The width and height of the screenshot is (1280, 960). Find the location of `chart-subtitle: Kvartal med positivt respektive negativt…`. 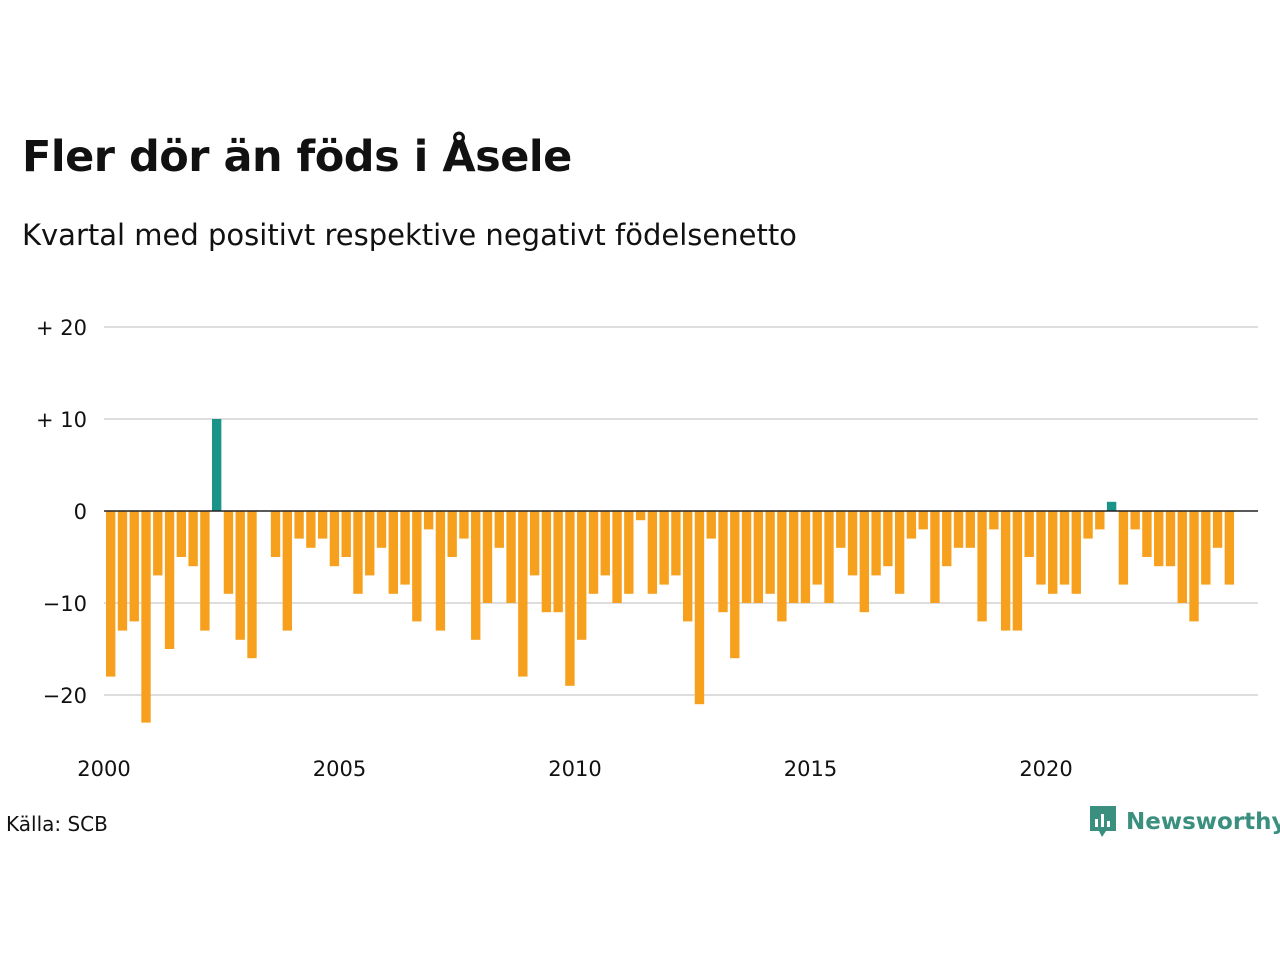

chart-subtitle: Kvartal med positivt respektive negativt… is located at coordinates (409, 235).